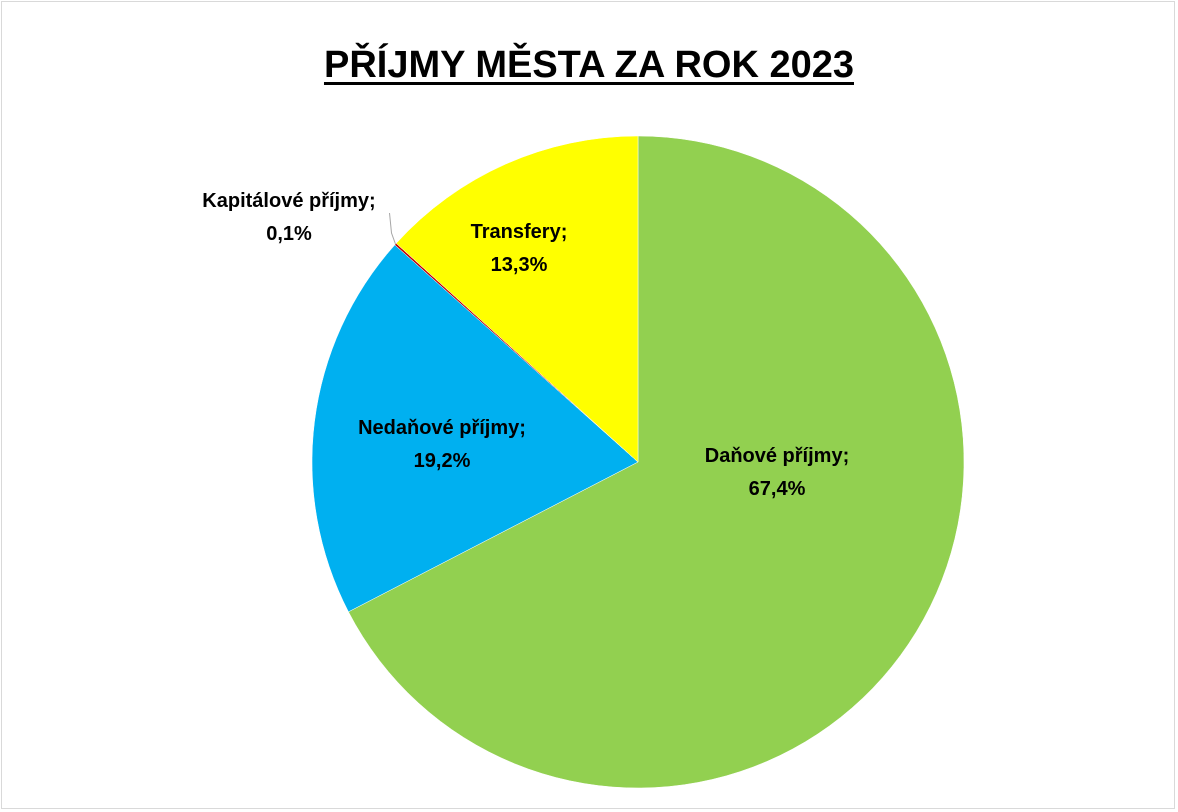 The height and width of the screenshot is (812, 1178). I want to click on slice-label-value: 0,1%, so click(289, 234).